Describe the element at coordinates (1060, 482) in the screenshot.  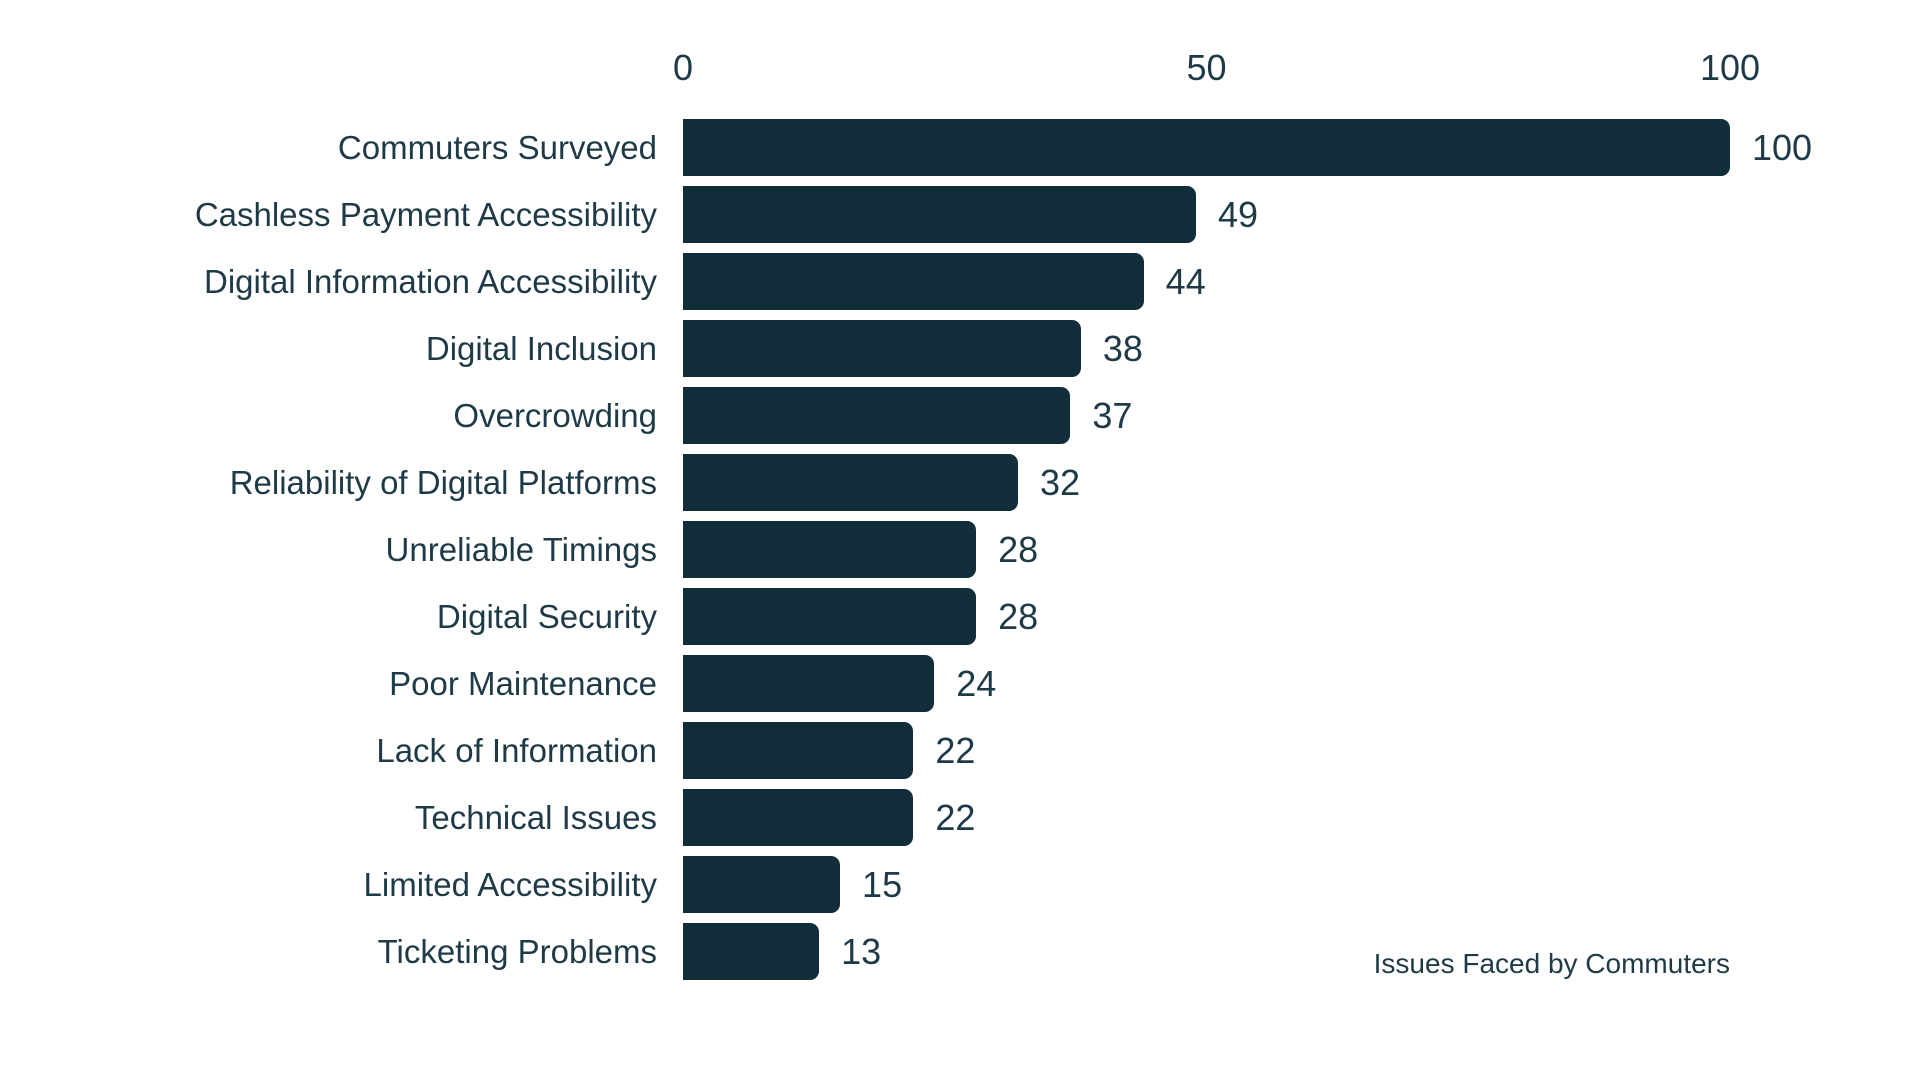
I see `value-label: 32` at that location.